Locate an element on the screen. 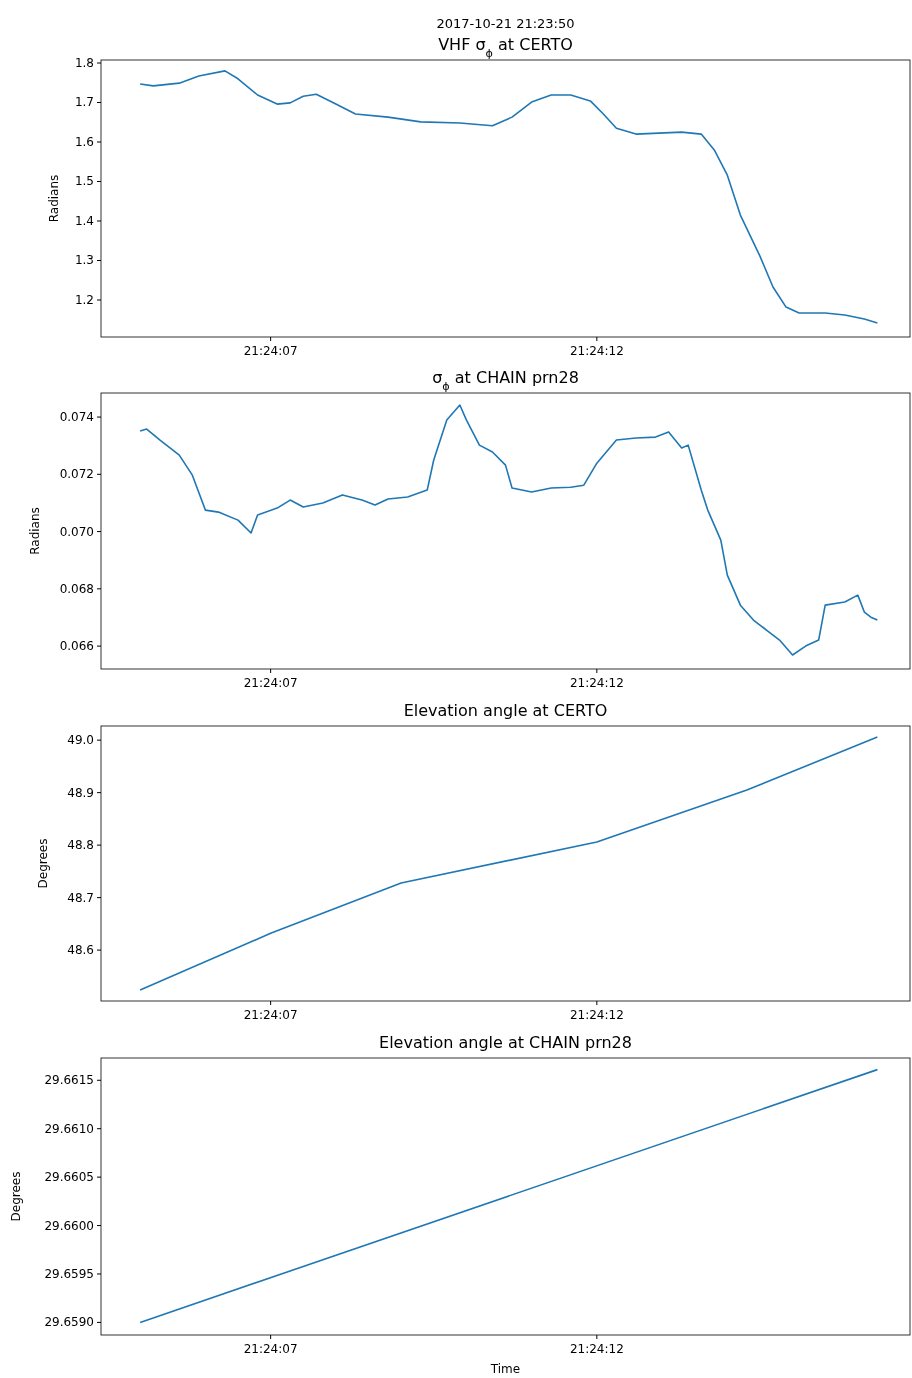  y-tick-label: 48.8 is located at coordinates (80, 845).